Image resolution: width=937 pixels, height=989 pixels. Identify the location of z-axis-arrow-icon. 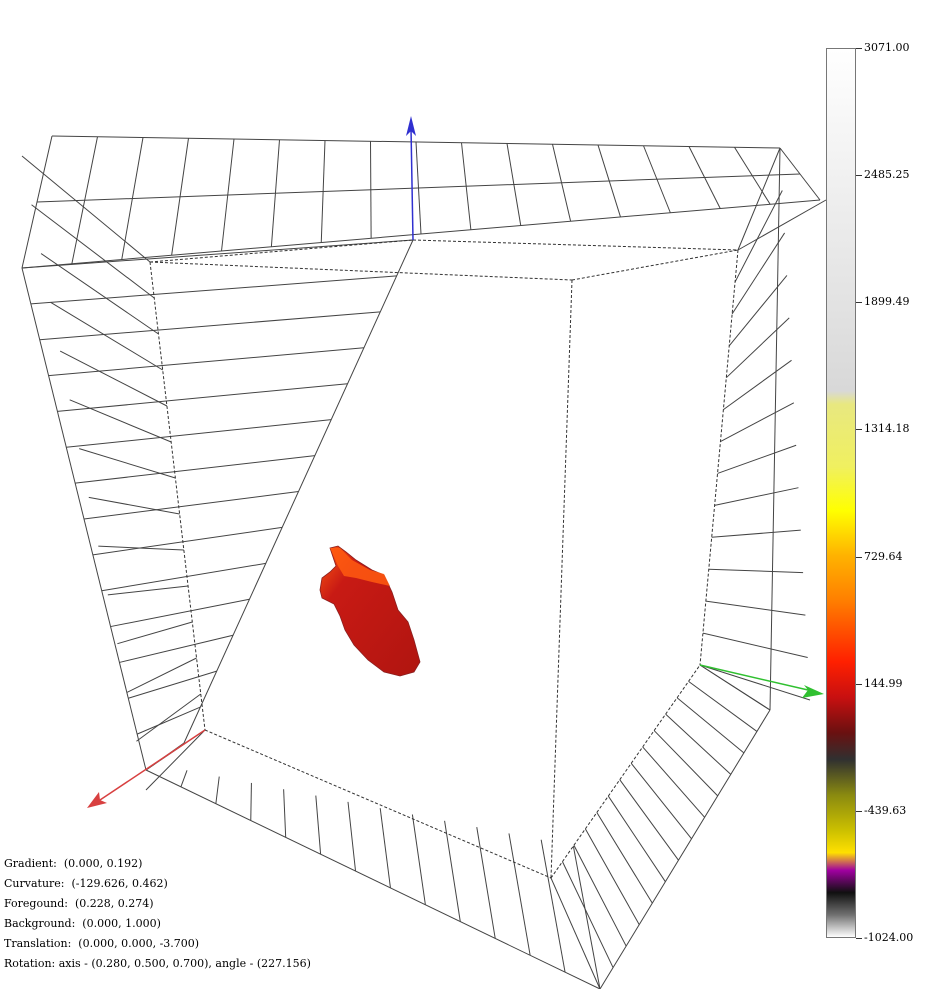
(411, 126).